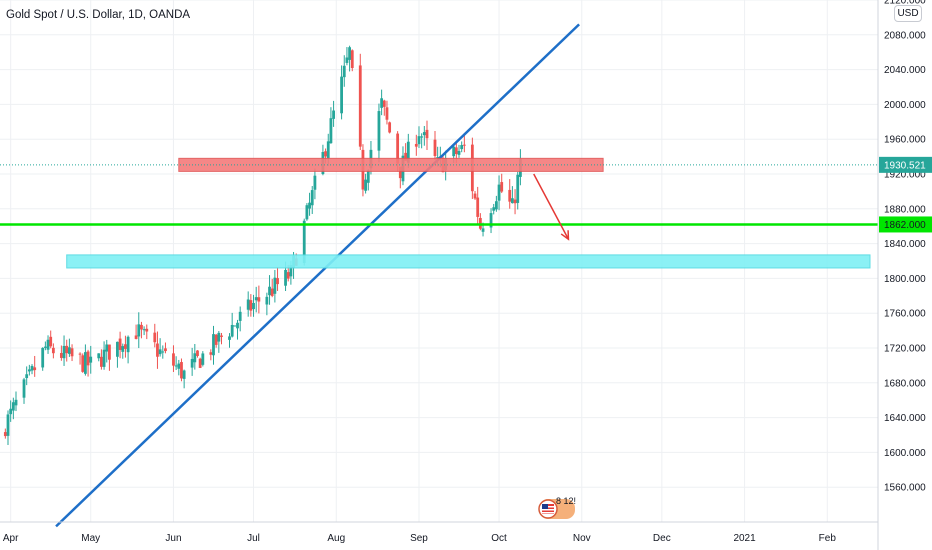 This screenshot has height=550, width=932. What do you see at coordinates (11, 538) in the screenshot?
I see `x-tick-label: Apr` at bounding box center [11, 538].